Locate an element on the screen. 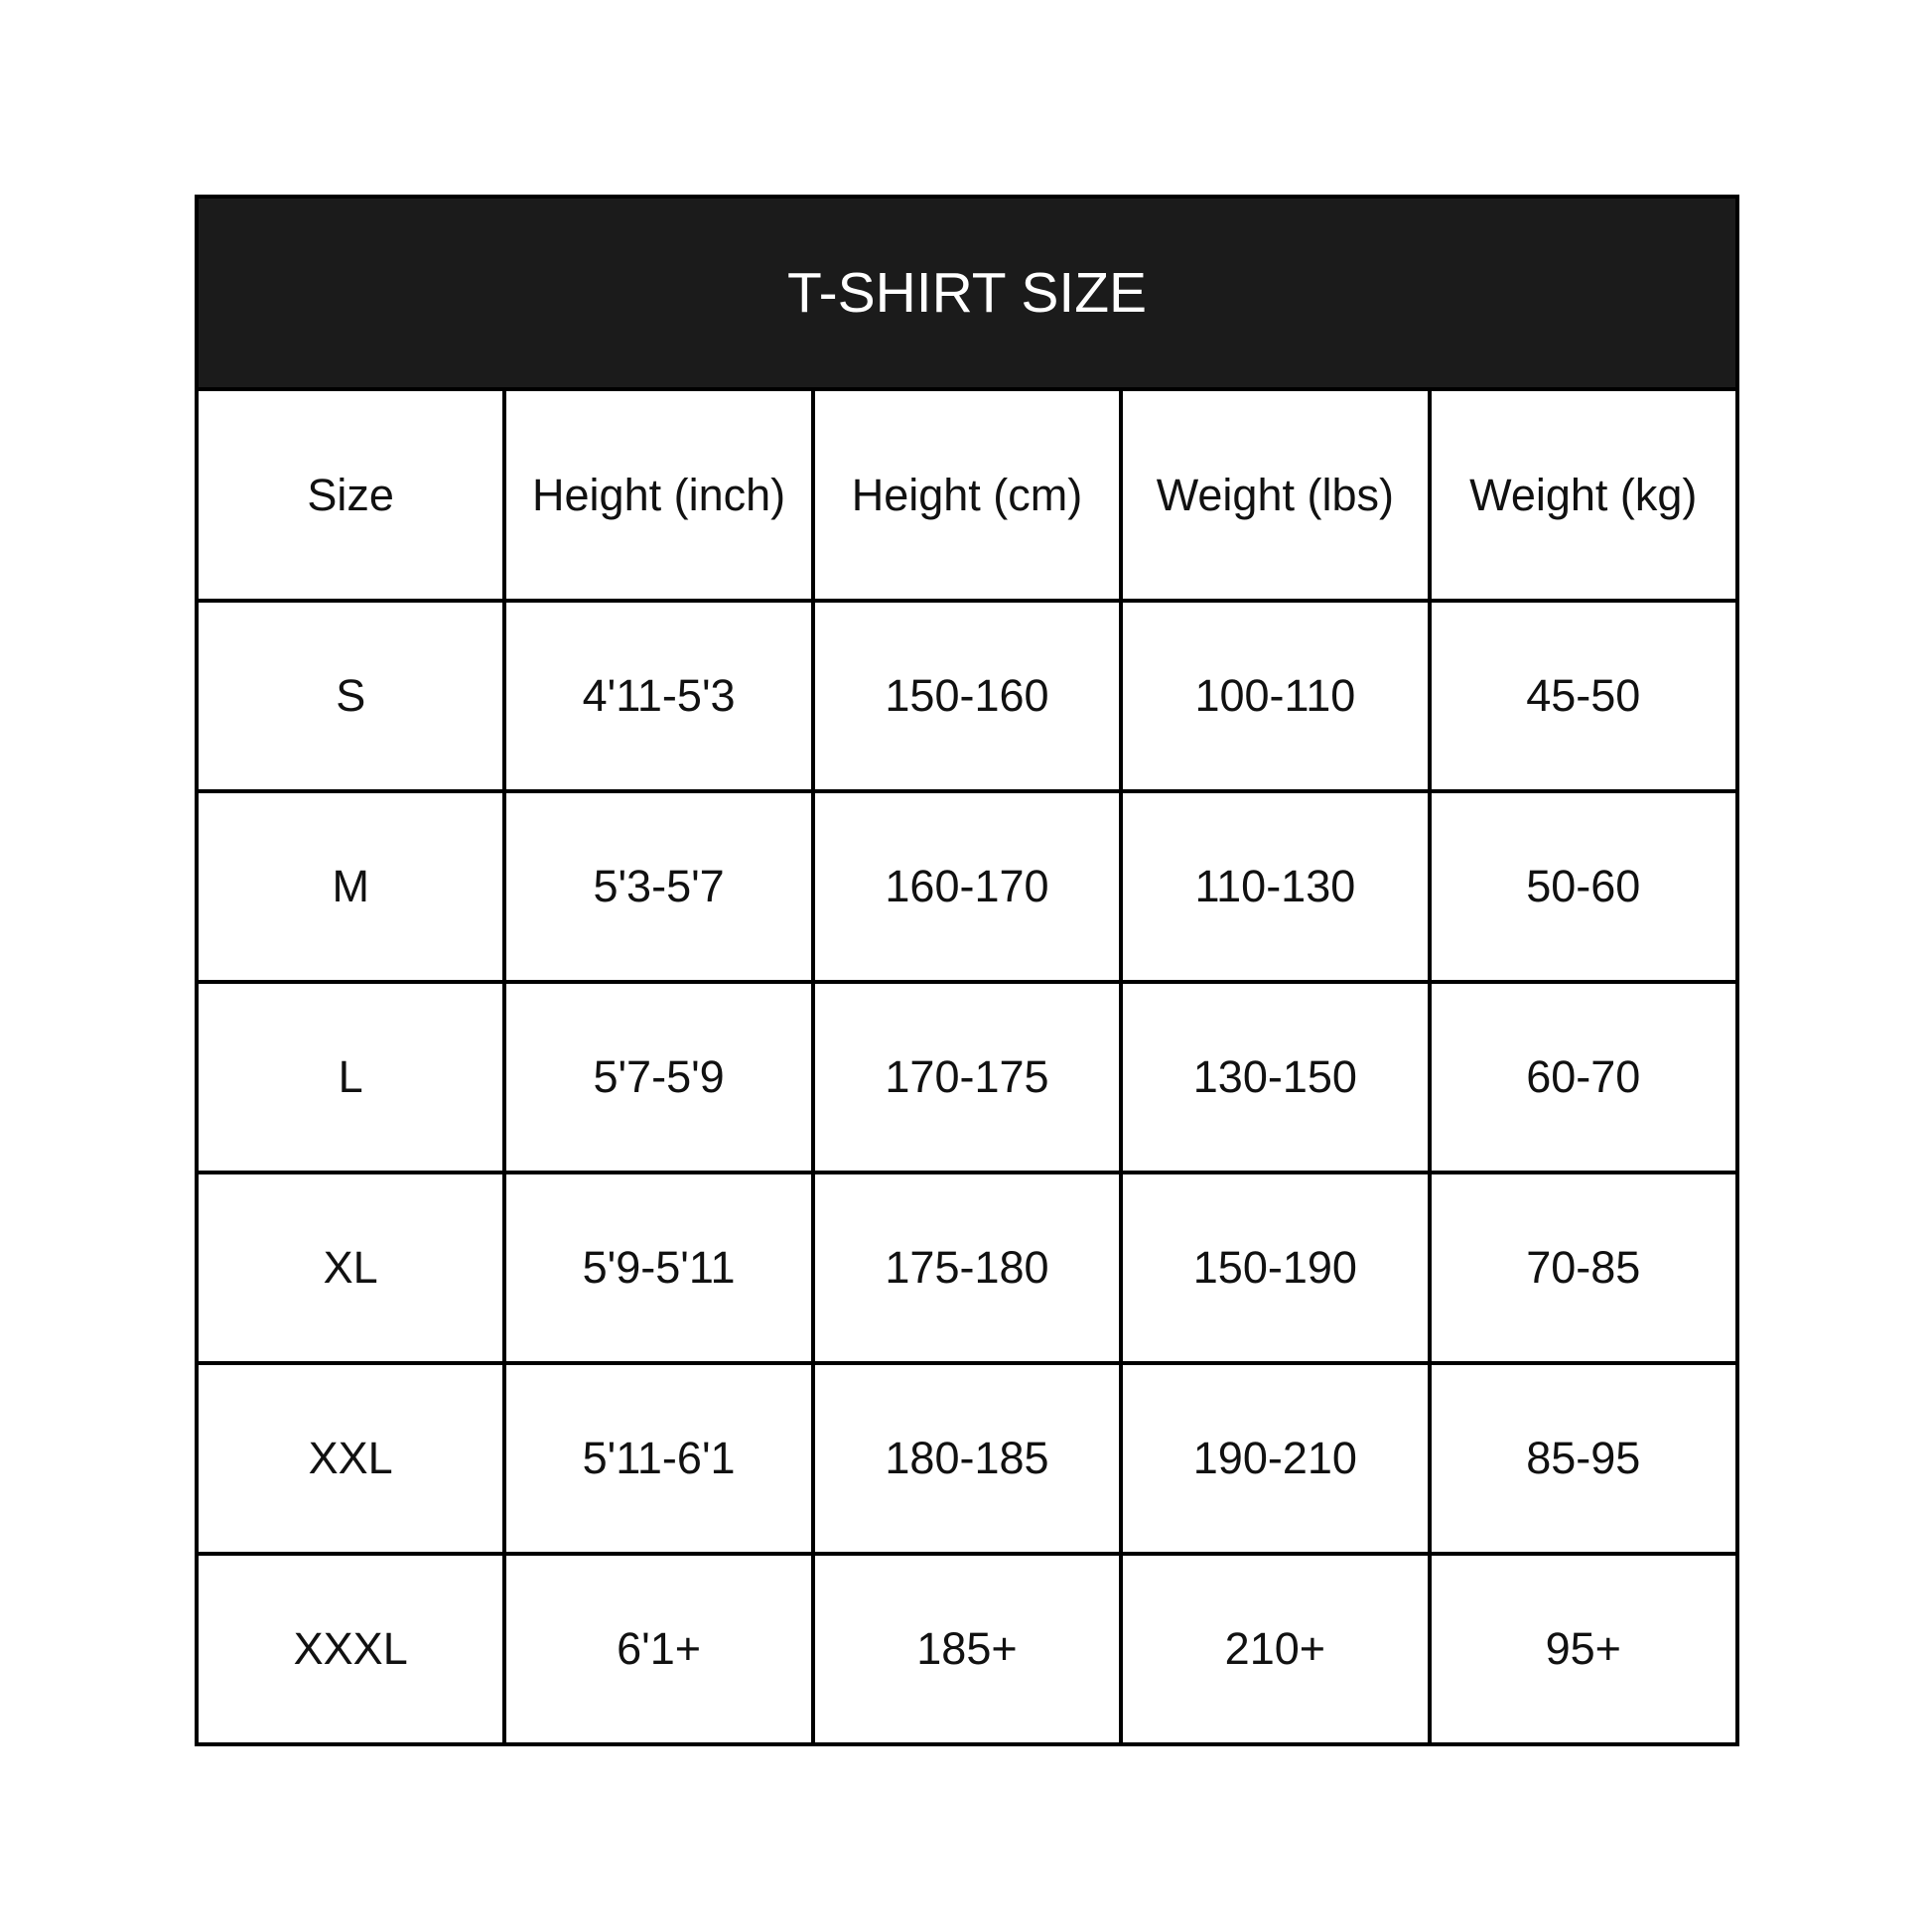  column-header-size: Size is located at coordinates (350, 495).